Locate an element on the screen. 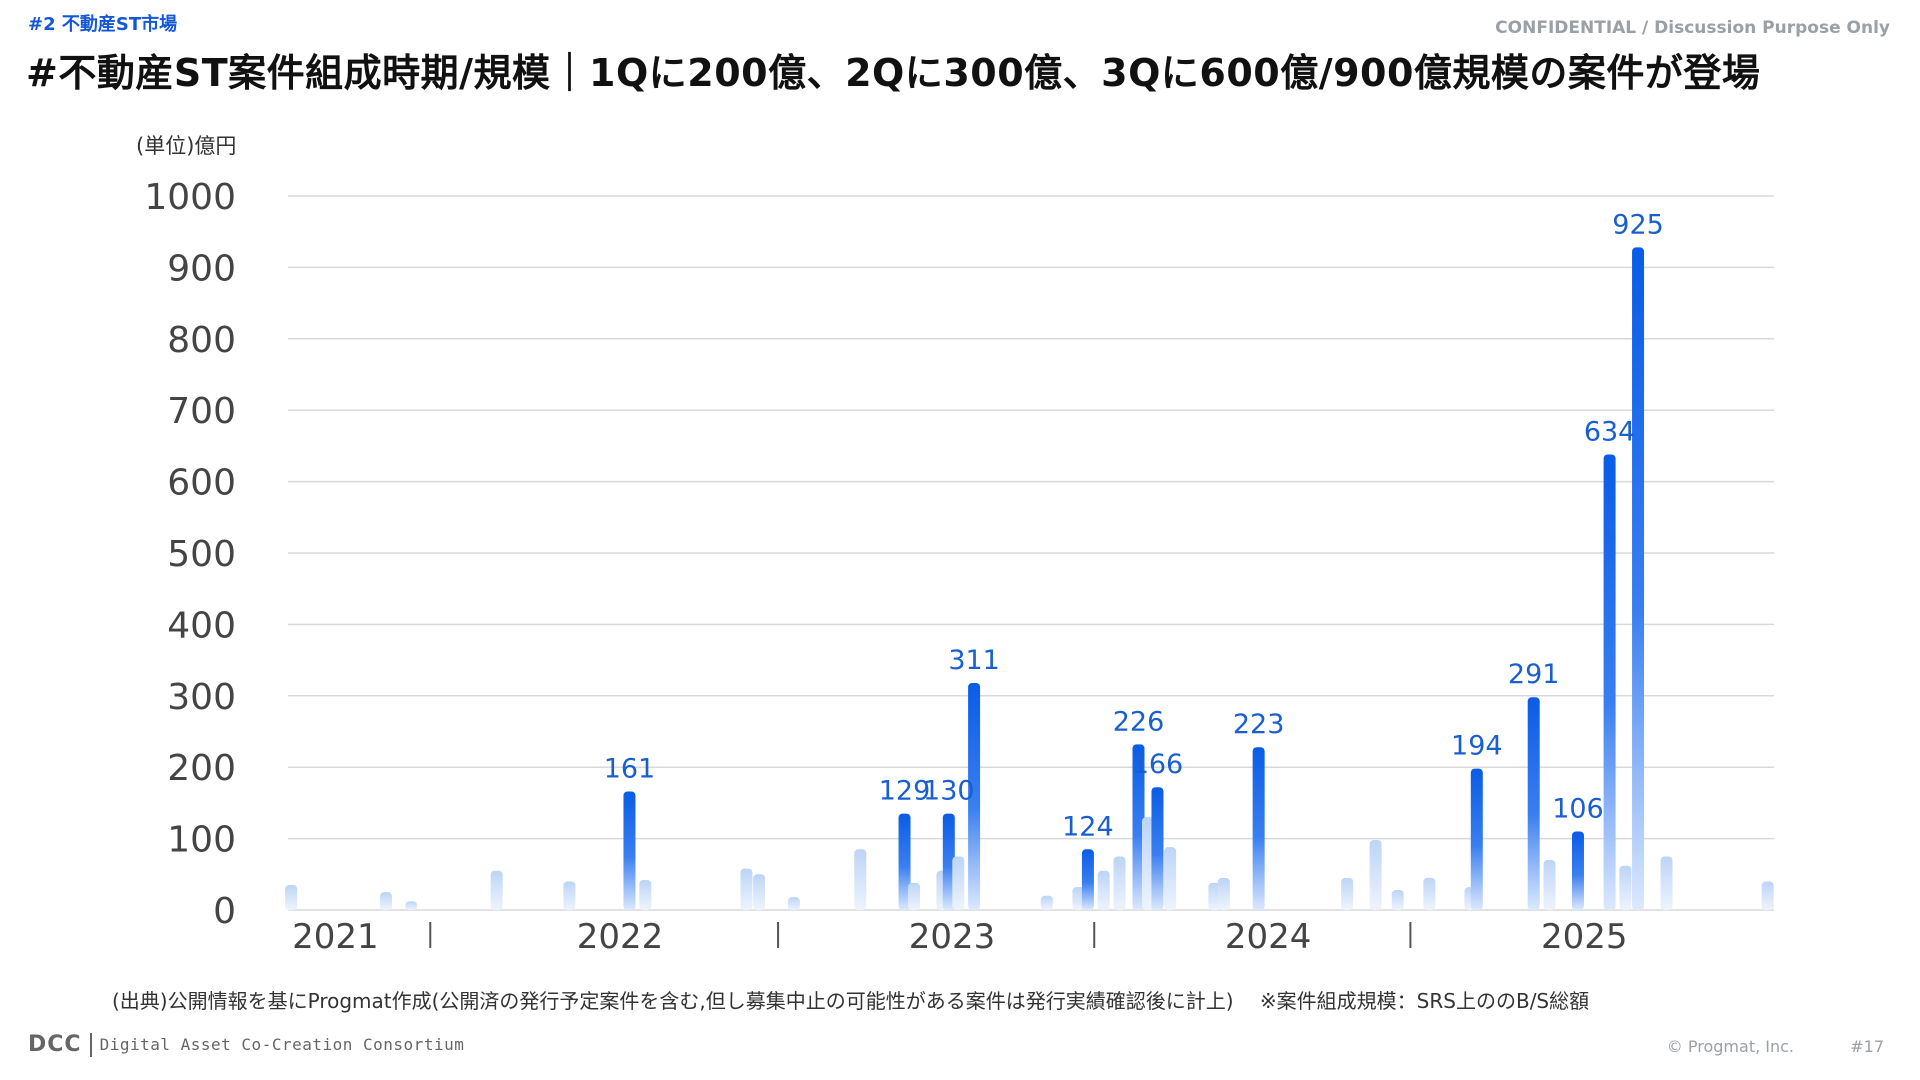 The width and height of the screenshot is (1920, 1080). chart-unit-label: (単位)億円 is located at coordinates (186, 146).